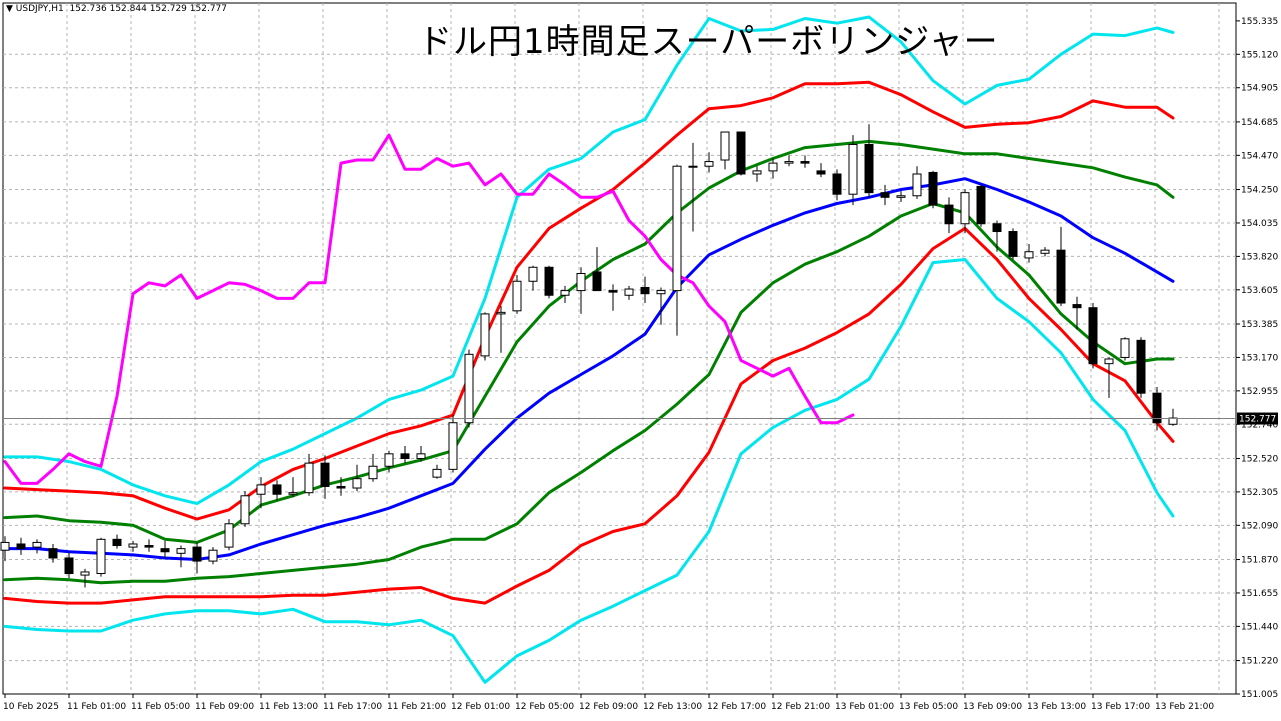 This screenshot has width=1281, height=721. I want to click on ohlc-open: 152.736, so click(88, 9).